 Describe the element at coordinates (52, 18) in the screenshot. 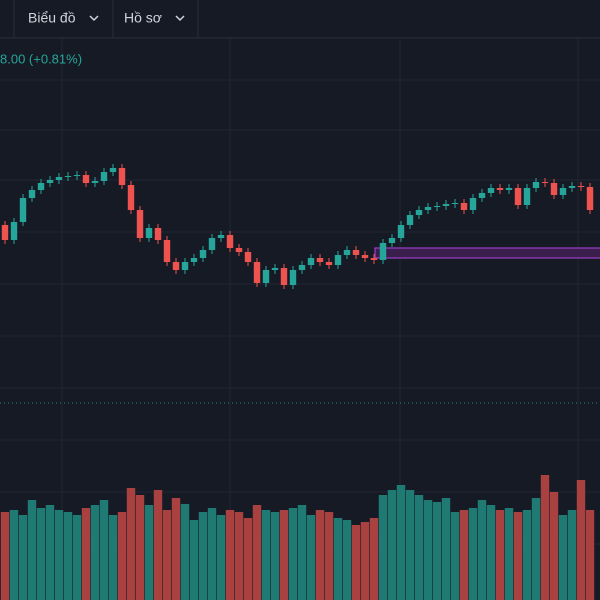

I see `menu-item: Biểu đồ` at that location.